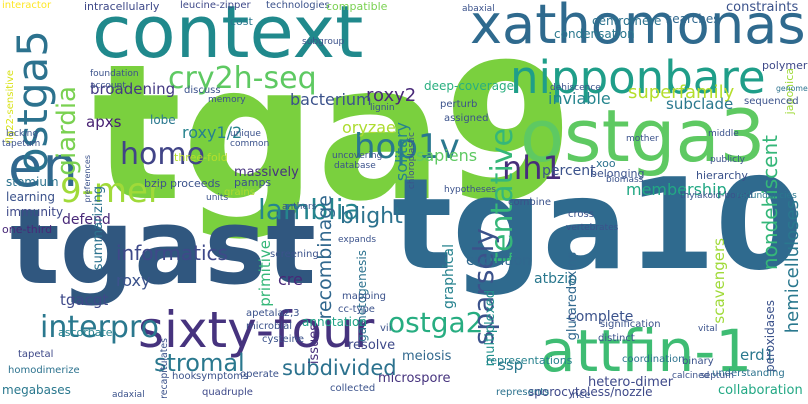  What do you see at coordinates (478, 9) in the screenshot?
I see `word: abaxial` at bounding box center [478, 9].